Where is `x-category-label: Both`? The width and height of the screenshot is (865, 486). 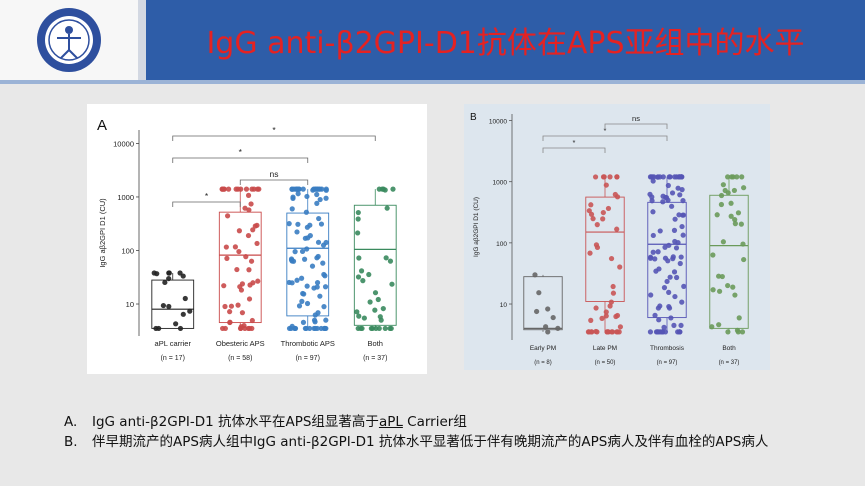
x-category-label: Both is located at coordinates (375, 343).